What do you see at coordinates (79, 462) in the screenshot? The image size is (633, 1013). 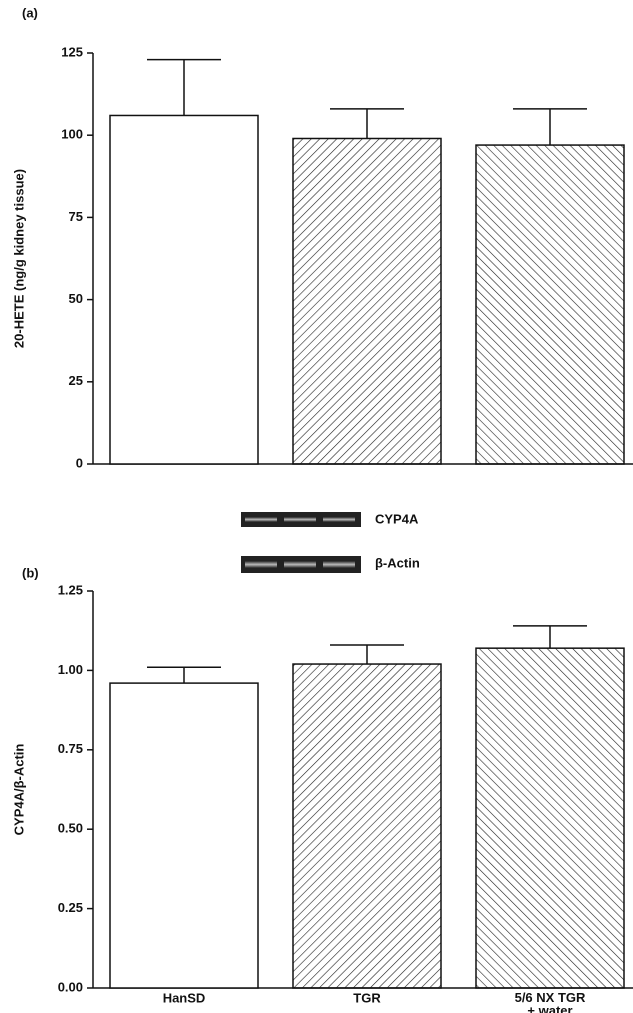 I see `y-tick-label: 0` at bounding box center [79, 462].